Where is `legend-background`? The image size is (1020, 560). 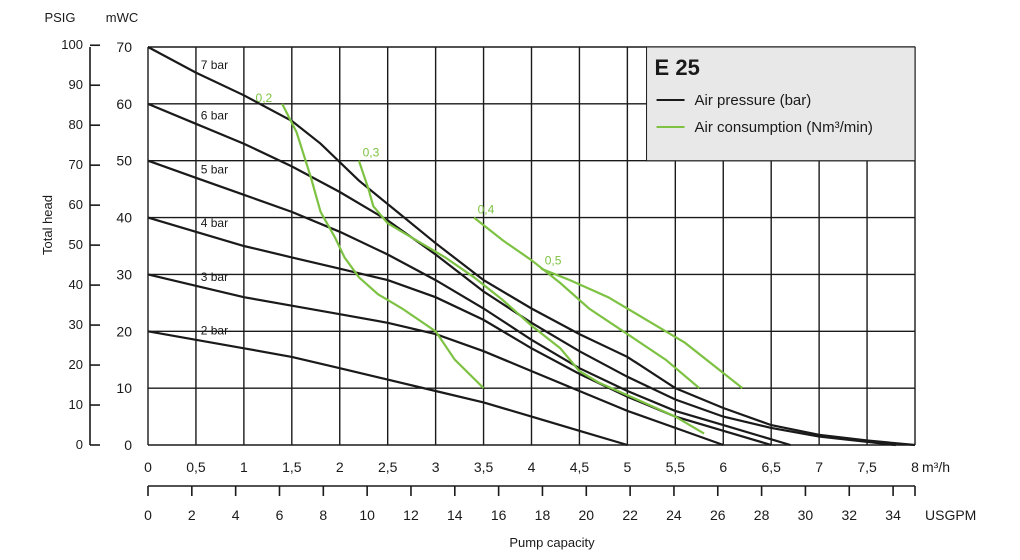
legend-background is located at coordinates (781, 104).